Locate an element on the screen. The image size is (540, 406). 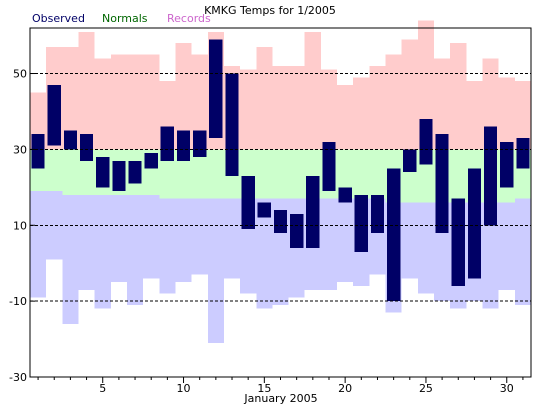
legend-observed: Observed is located at coordinates (58, 18).